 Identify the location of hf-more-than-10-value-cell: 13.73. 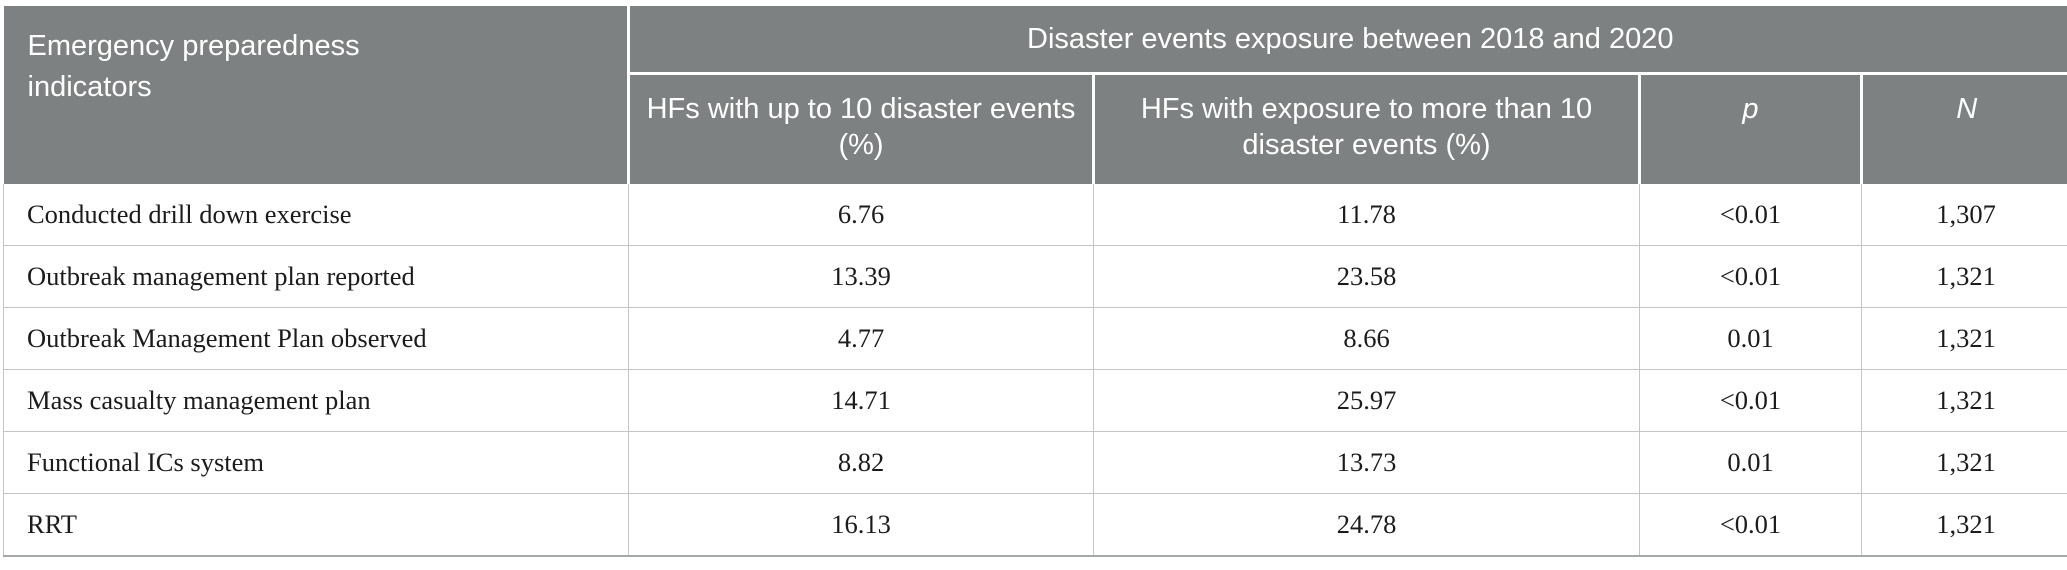
(1366, 462).